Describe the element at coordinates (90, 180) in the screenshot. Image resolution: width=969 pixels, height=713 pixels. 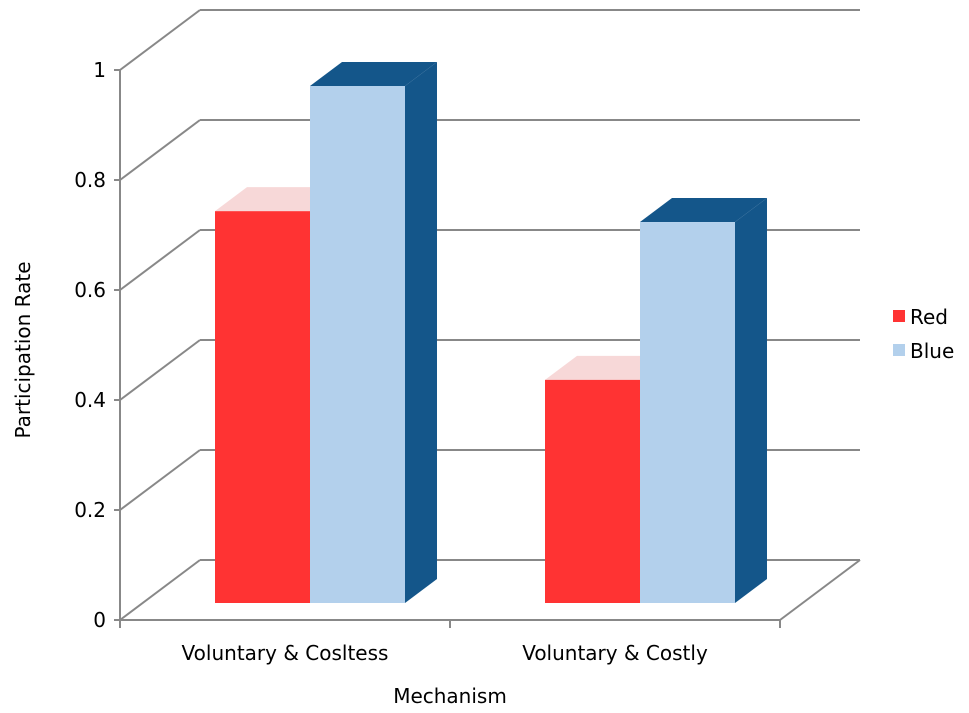
I see `y-tick-label: 0.8` at that location.